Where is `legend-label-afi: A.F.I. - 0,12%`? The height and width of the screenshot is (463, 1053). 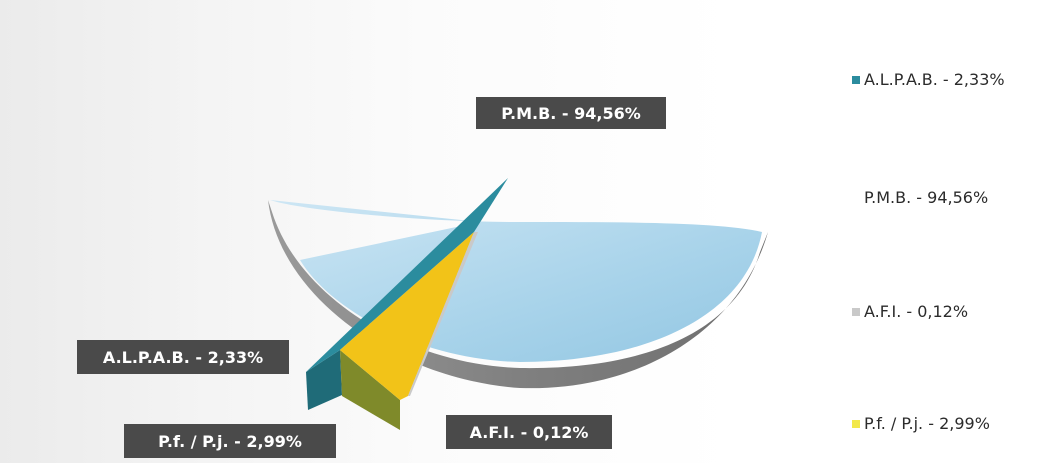
legend-label-afi: A.F.I. - 0,12% is located at coordinates (916, 311).